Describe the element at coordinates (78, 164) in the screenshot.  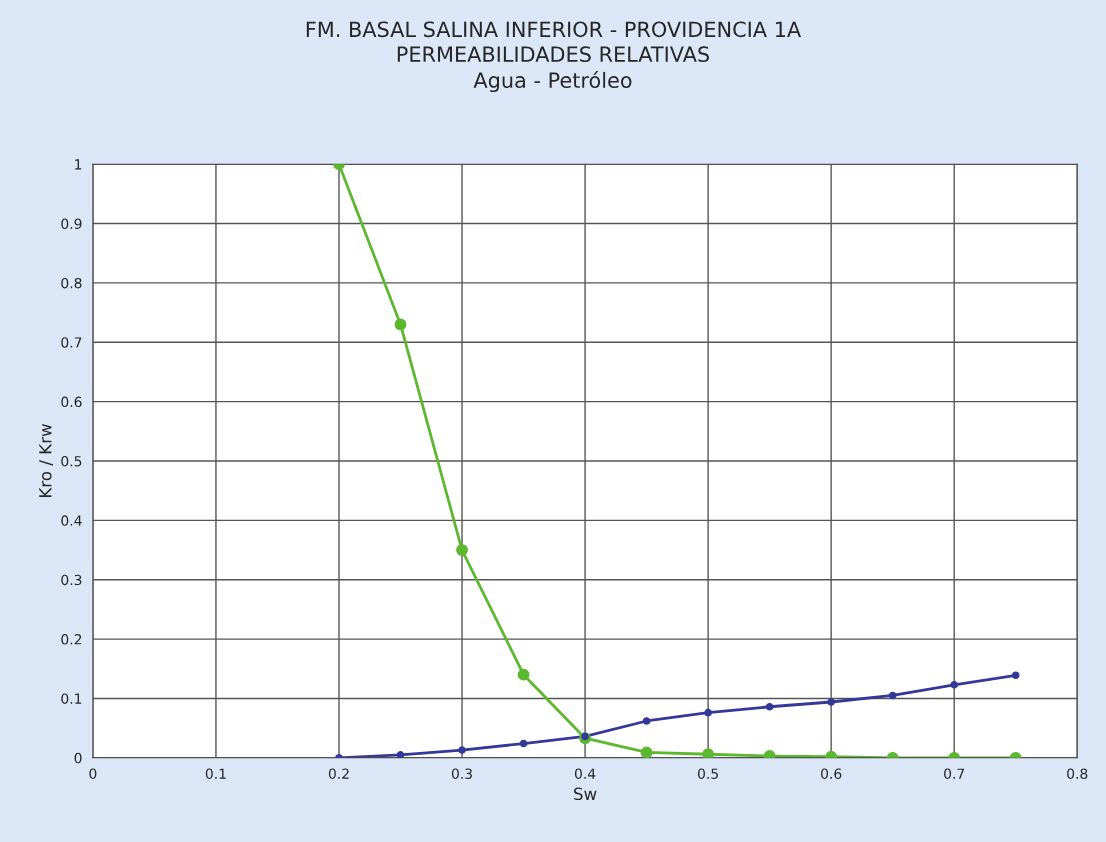
I see `y-tick-label: 1` at that location.